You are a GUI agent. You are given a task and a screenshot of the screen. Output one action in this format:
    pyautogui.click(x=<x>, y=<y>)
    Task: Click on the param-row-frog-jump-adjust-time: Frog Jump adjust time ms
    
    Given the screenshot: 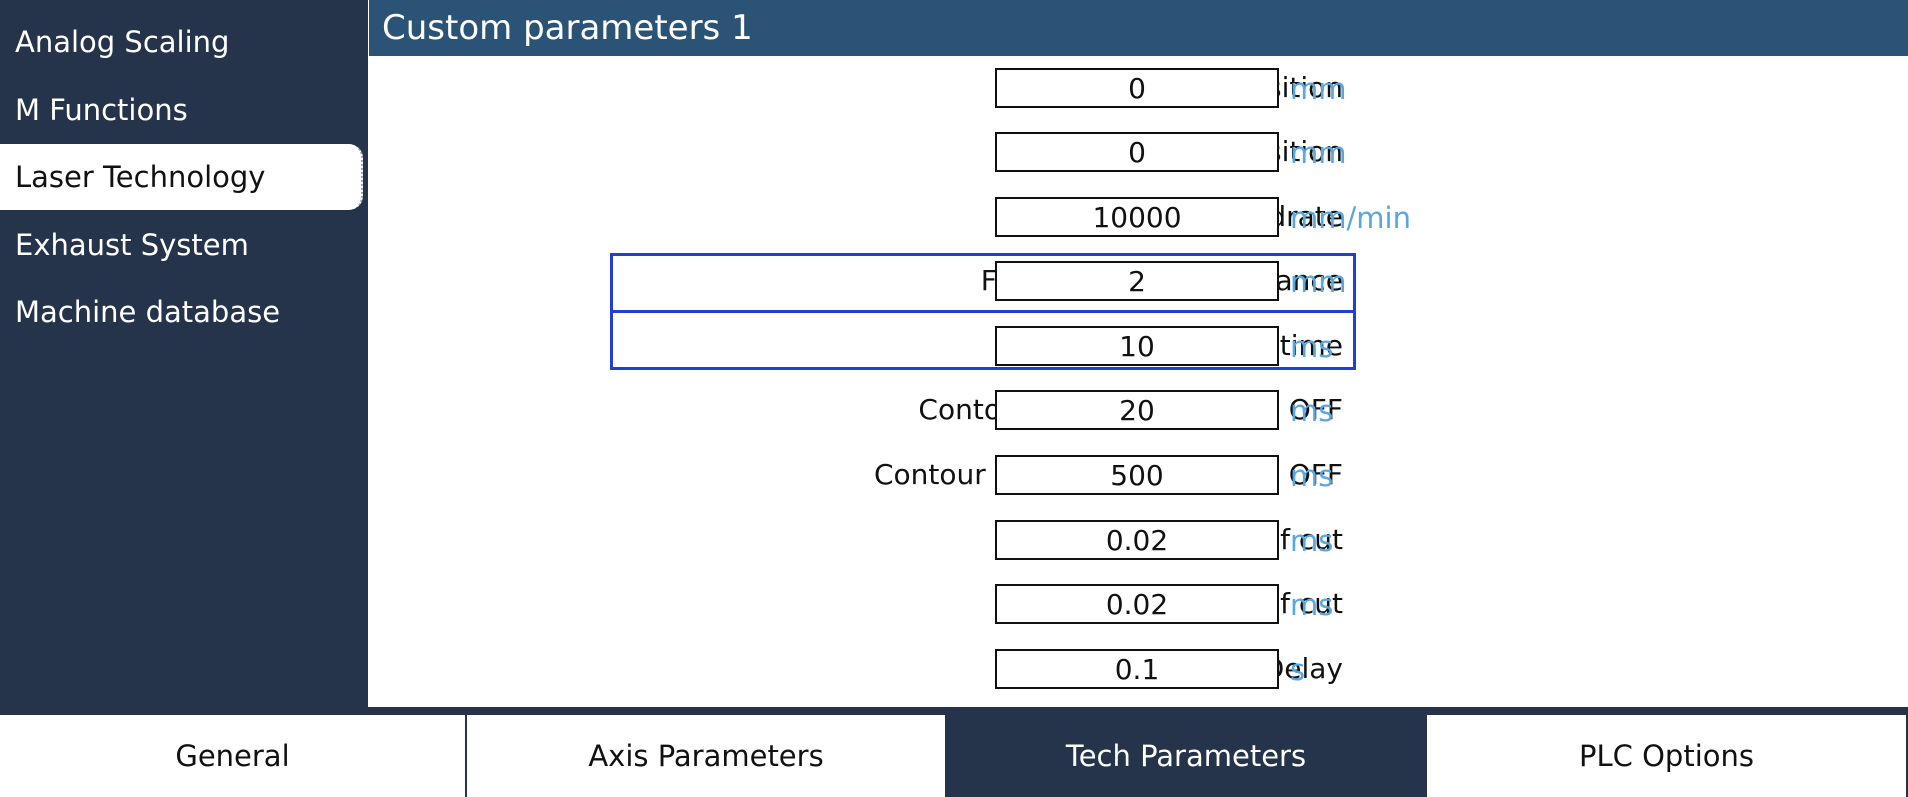 What is the action you would take?
    pyautogui.click(x=1138, y=346)
    